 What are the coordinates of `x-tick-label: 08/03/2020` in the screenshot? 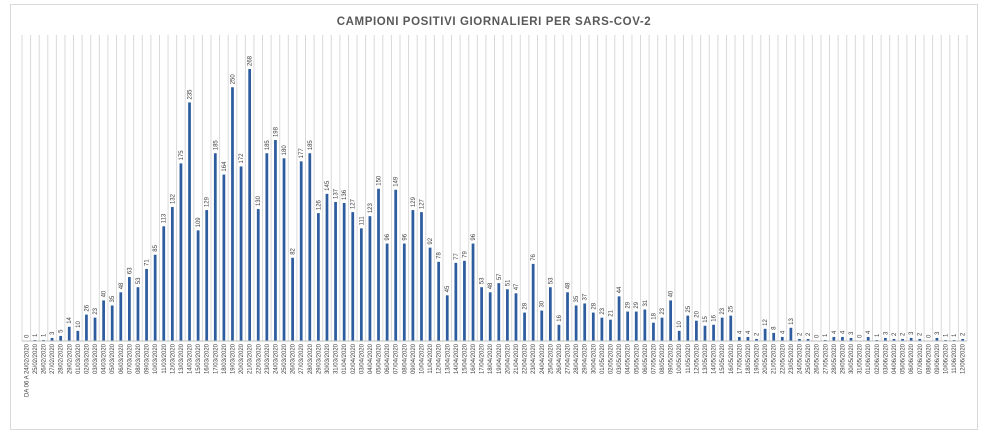 It's located at (139, 358).